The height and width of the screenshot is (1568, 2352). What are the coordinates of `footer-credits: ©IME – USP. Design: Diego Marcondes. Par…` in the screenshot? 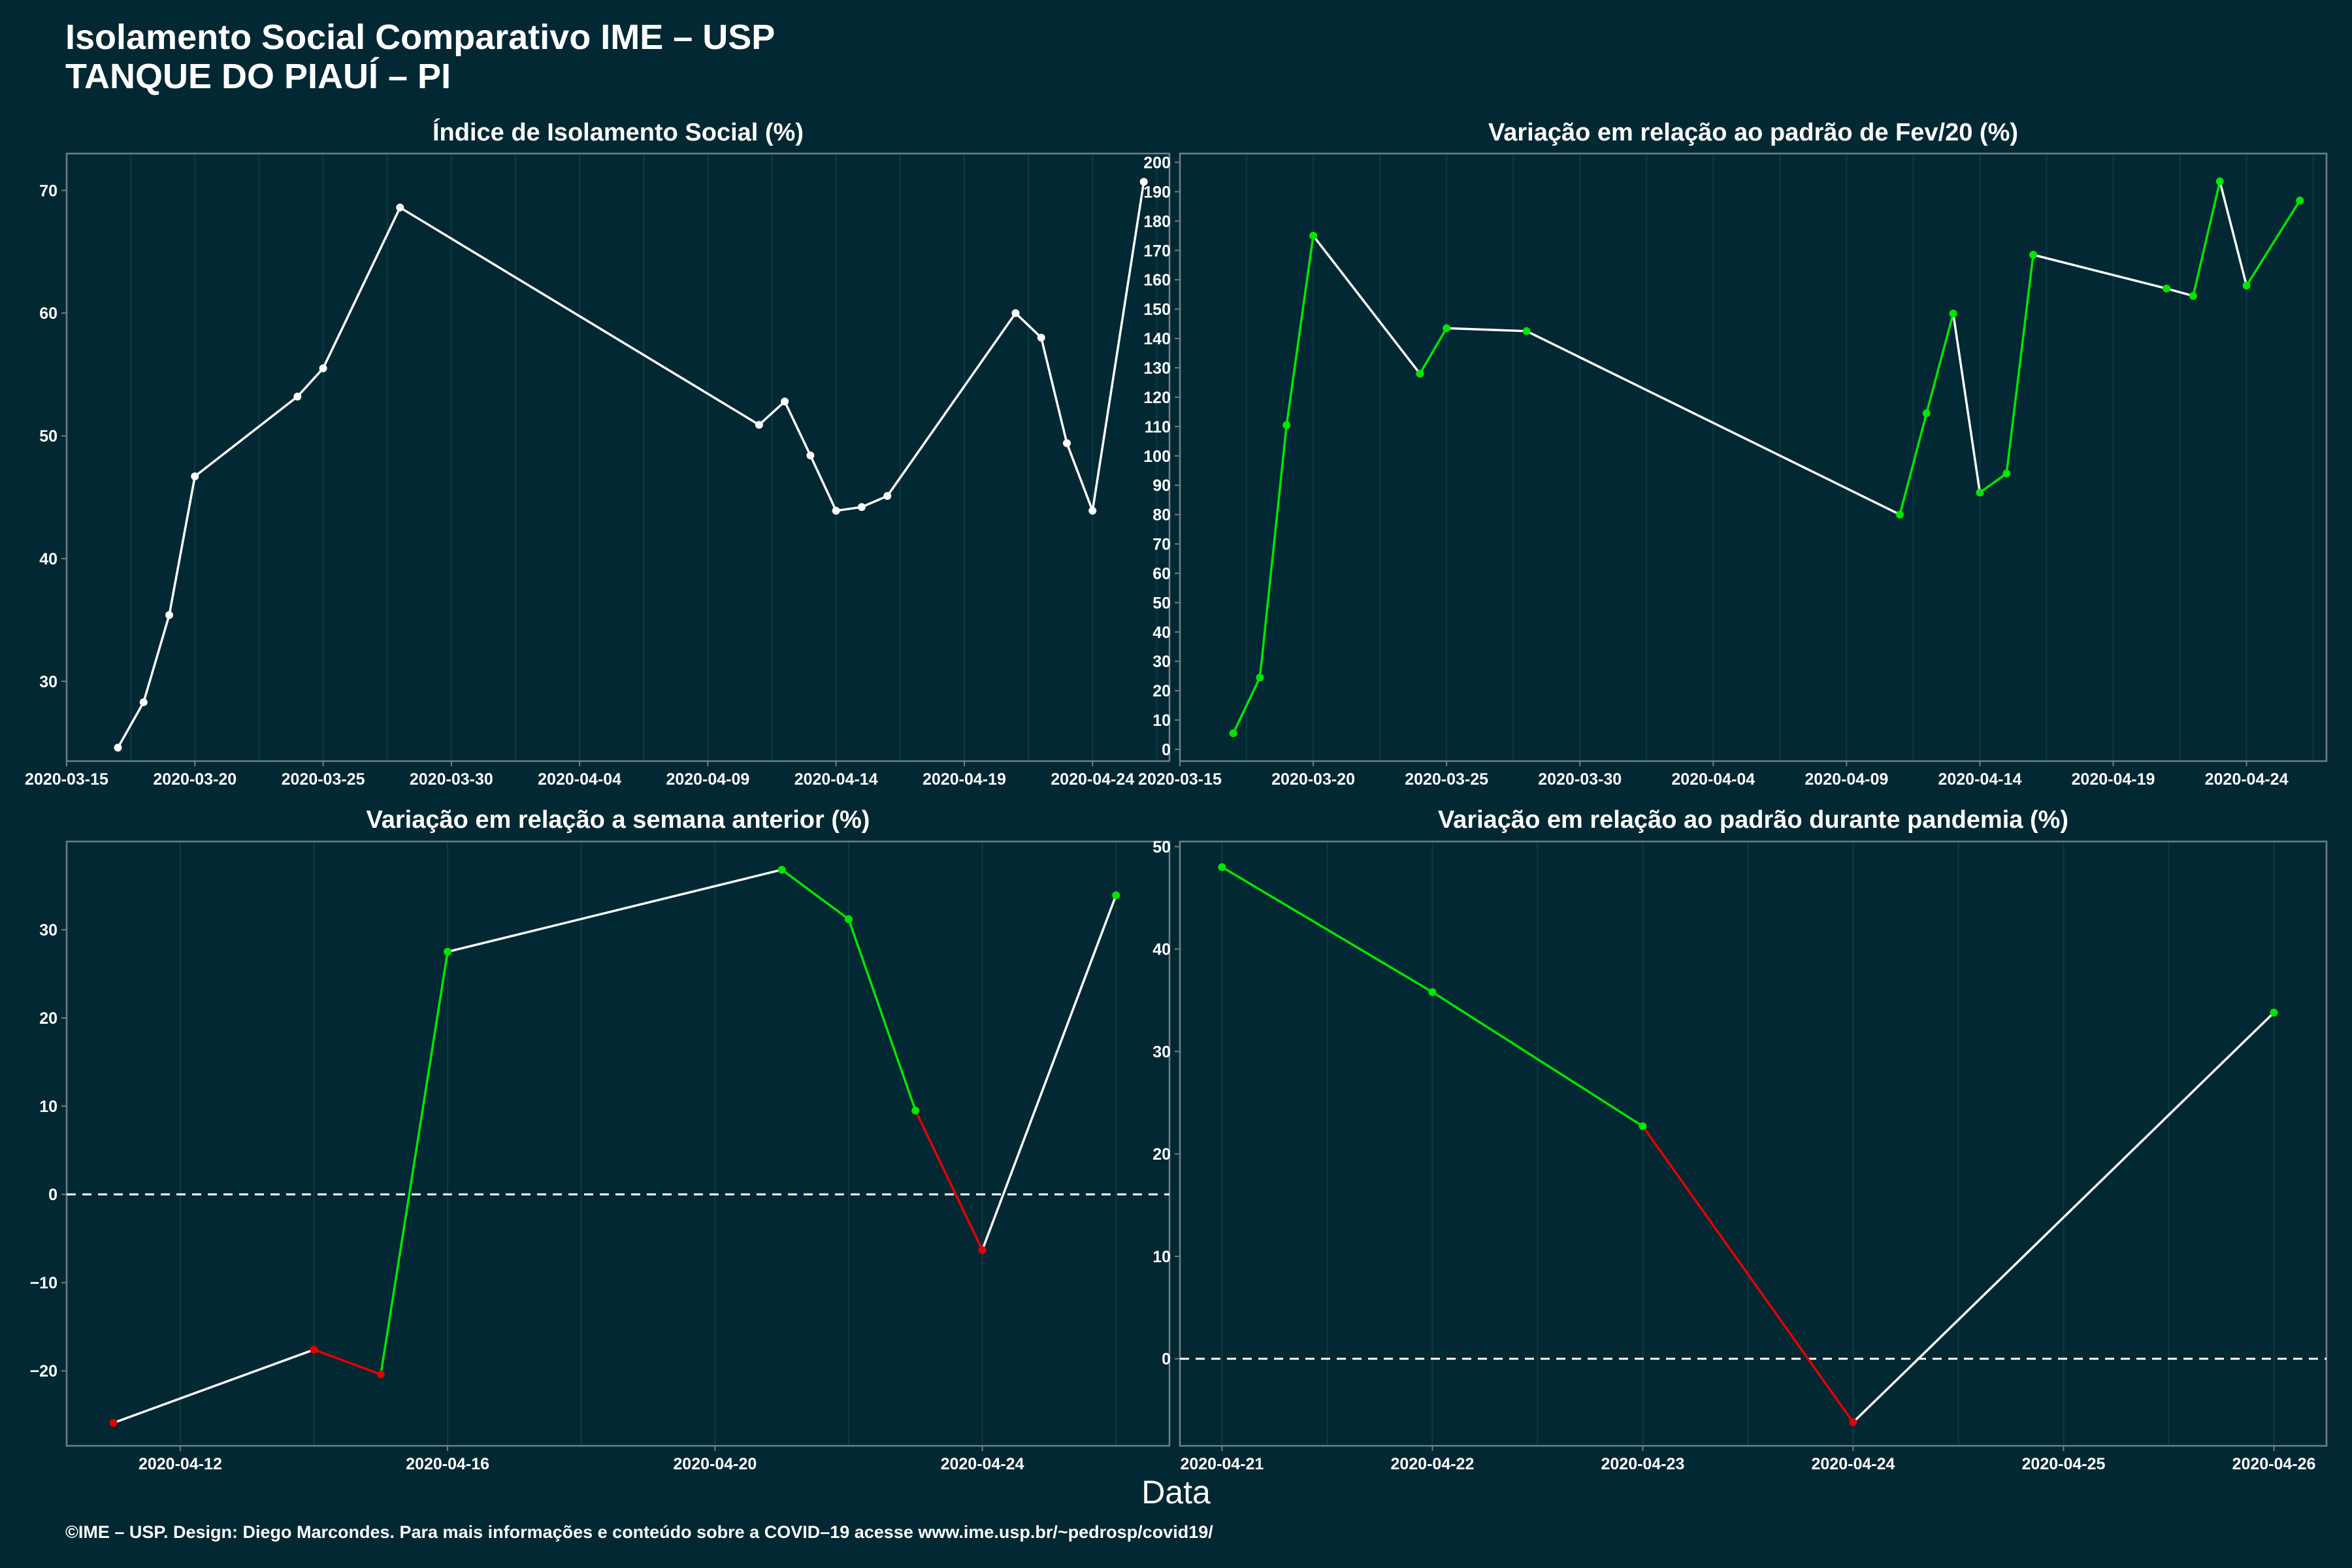 It's located at (639, 1532).